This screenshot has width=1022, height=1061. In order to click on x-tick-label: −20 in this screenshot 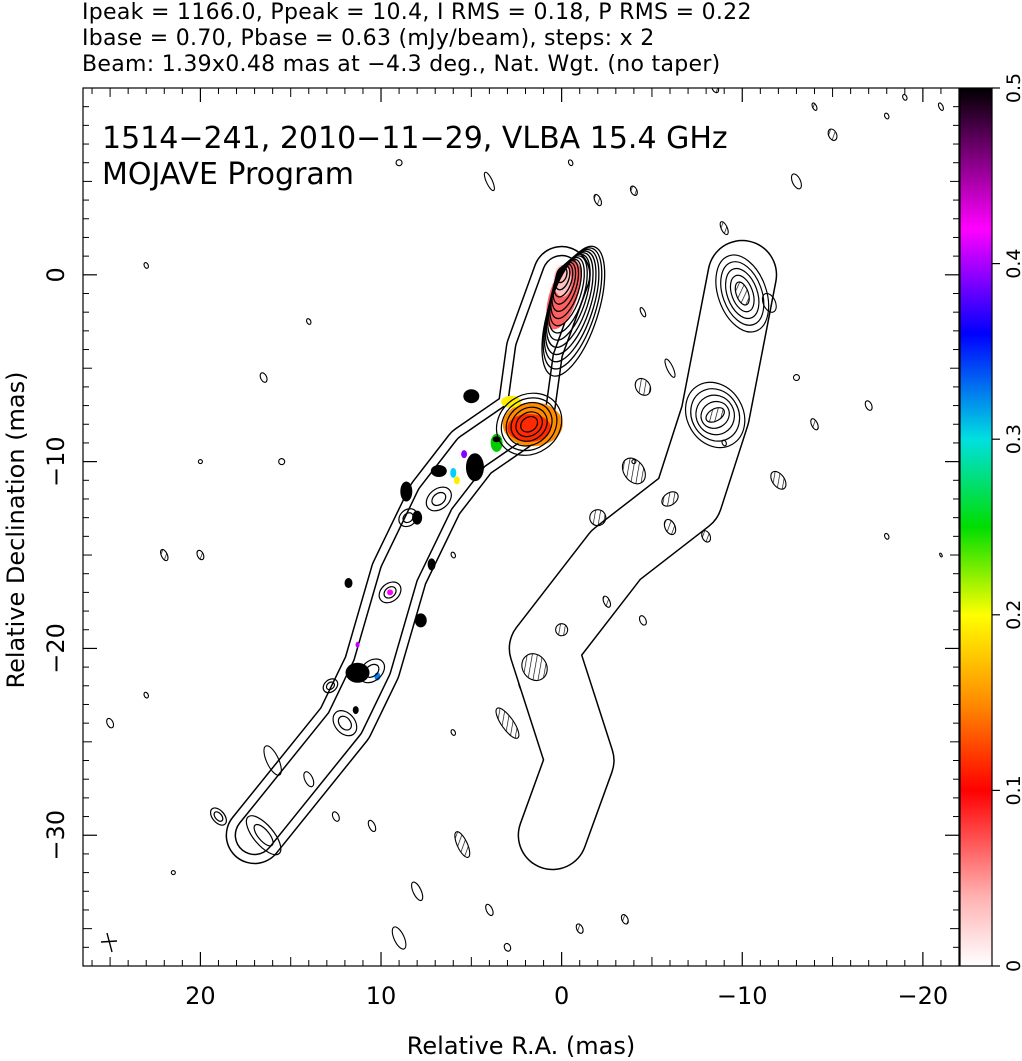, I will do `click(923, 996)`.